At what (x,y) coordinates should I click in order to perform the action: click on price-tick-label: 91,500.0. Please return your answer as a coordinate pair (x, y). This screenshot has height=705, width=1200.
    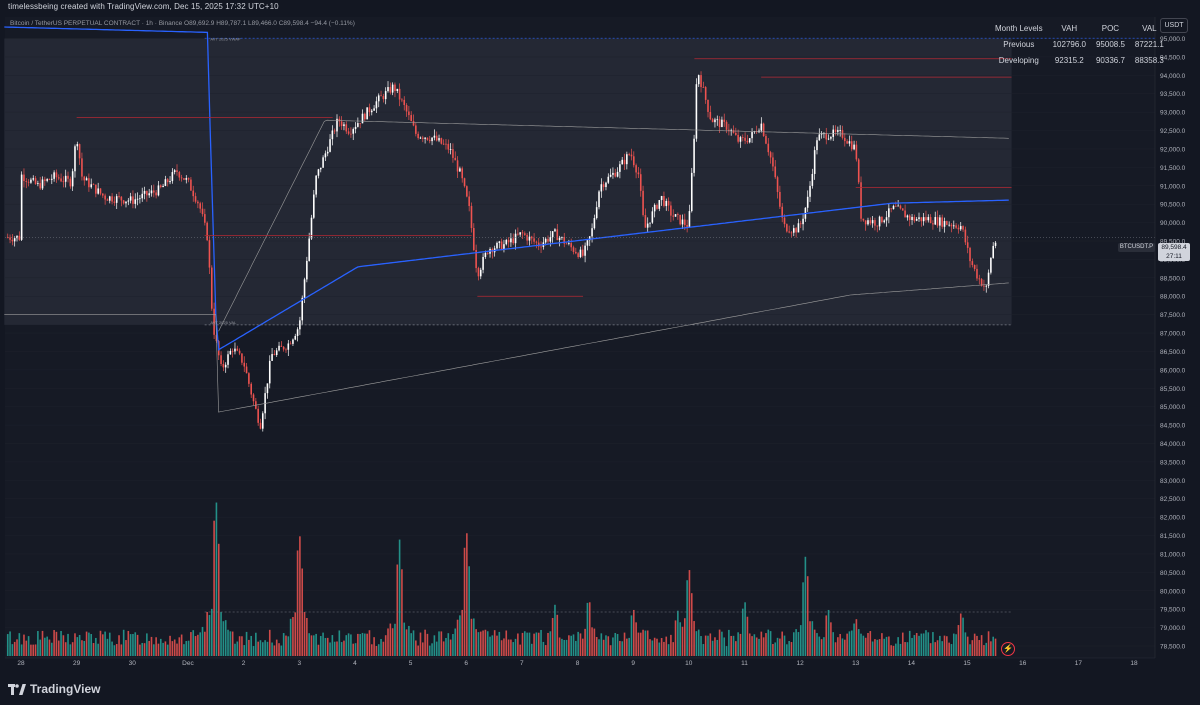
    Looking at the image, I should click on (1173, 168).